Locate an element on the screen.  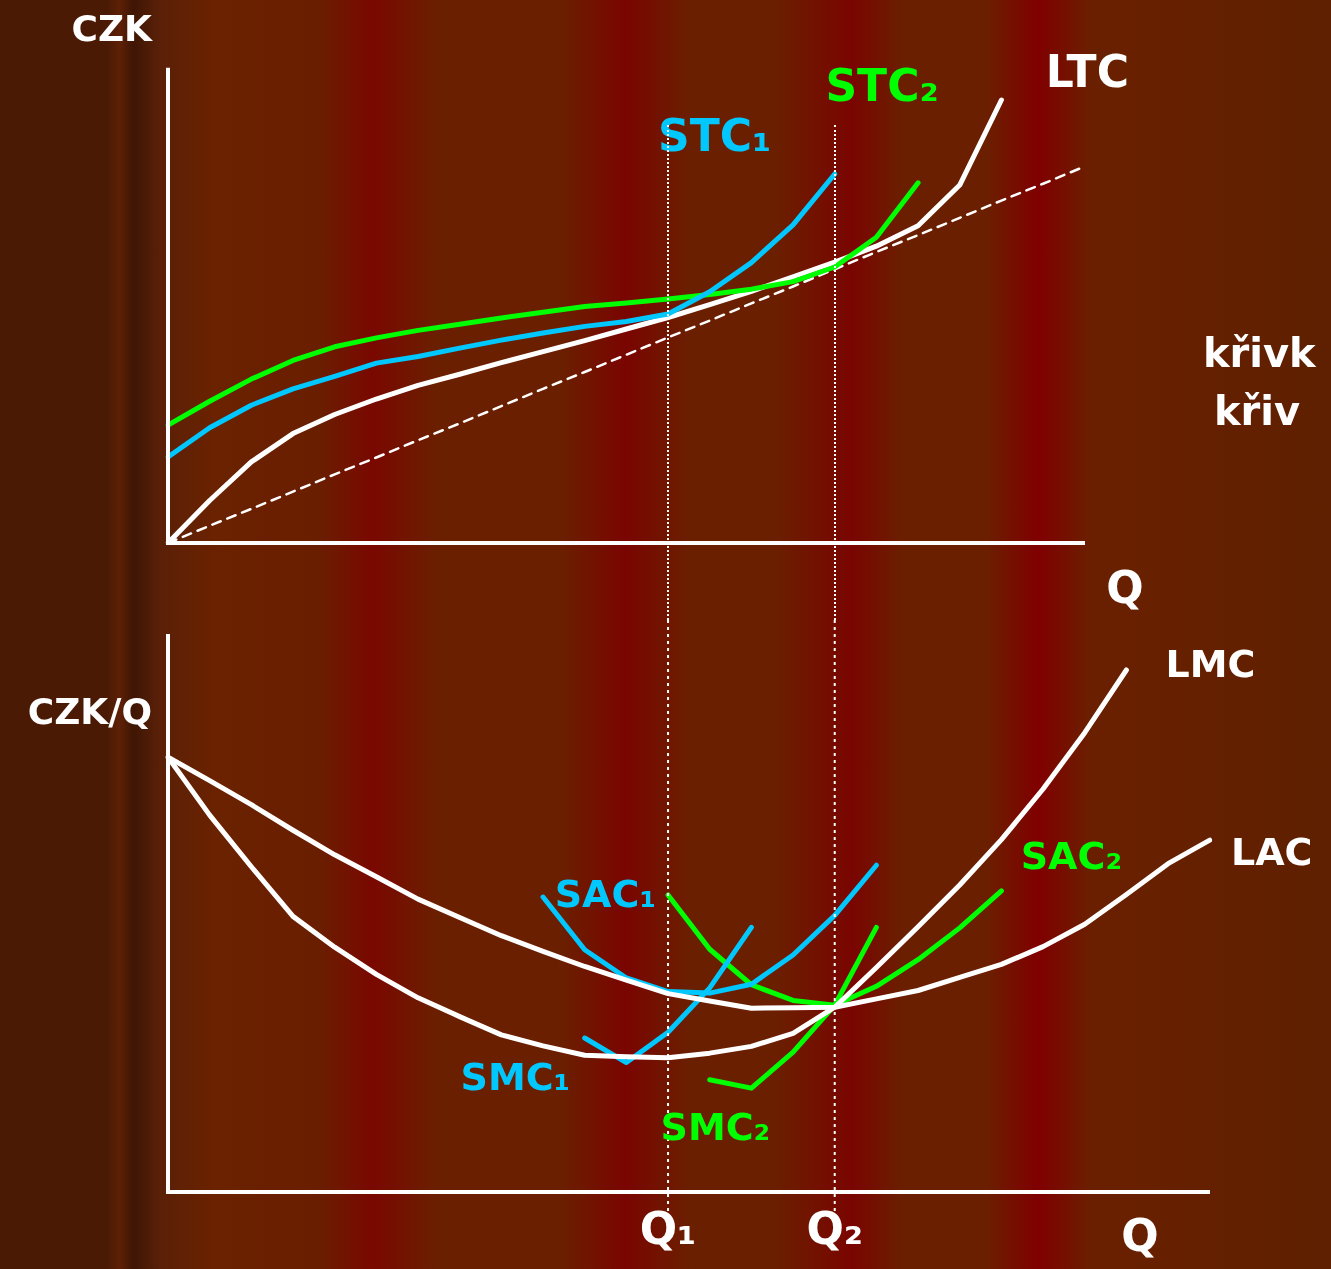
x-tick-label: Q₂ is located at coordinates (835, 1228).